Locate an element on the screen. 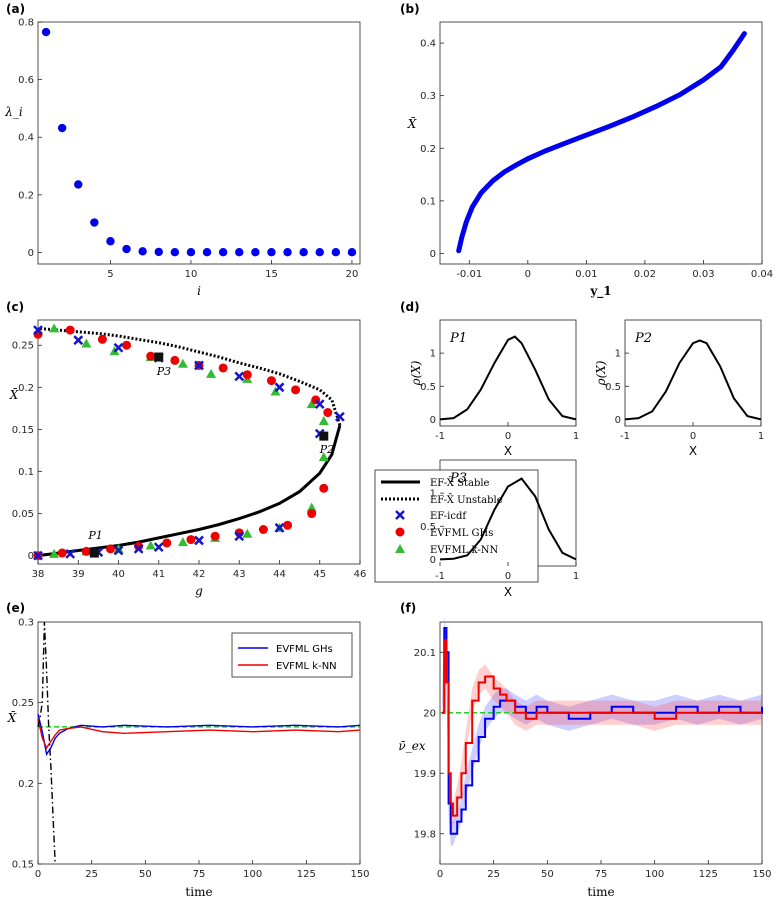 The height and width of the screenshot is (900, 781). b-ytick-label: 0.4 is located at coordinates (428, 44).